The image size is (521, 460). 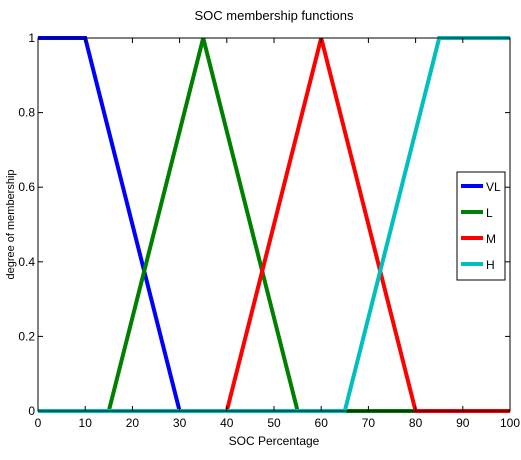 I want to click on x-tick-label: 80, so click(x=416, y=423).